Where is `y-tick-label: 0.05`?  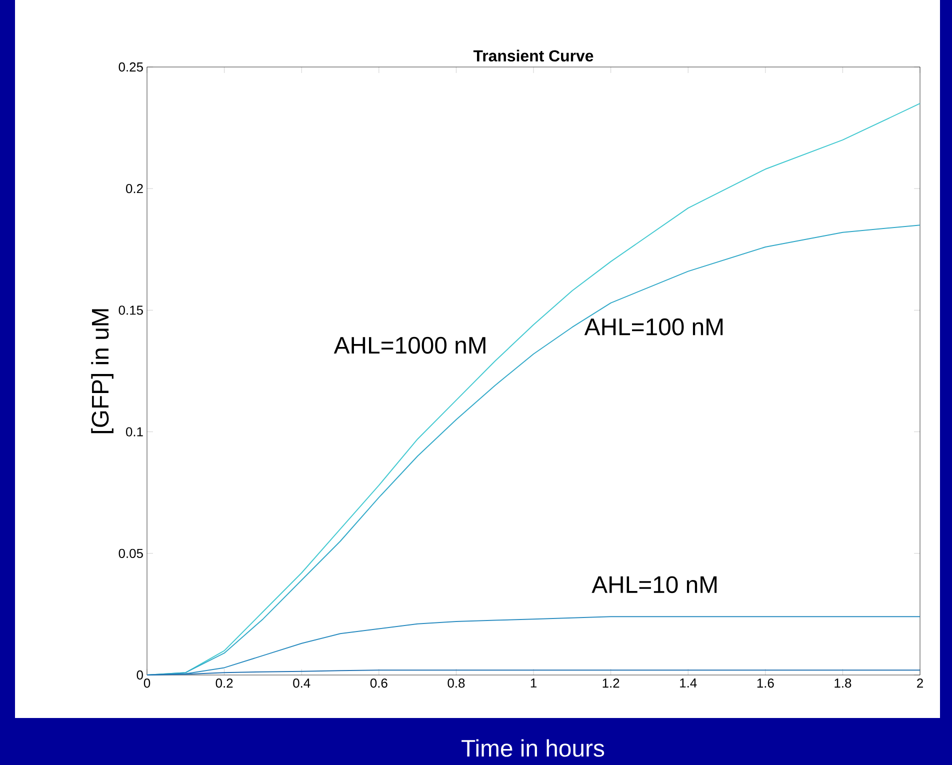
y-tick-label: 0.05 is located at coordinates (130, 553).